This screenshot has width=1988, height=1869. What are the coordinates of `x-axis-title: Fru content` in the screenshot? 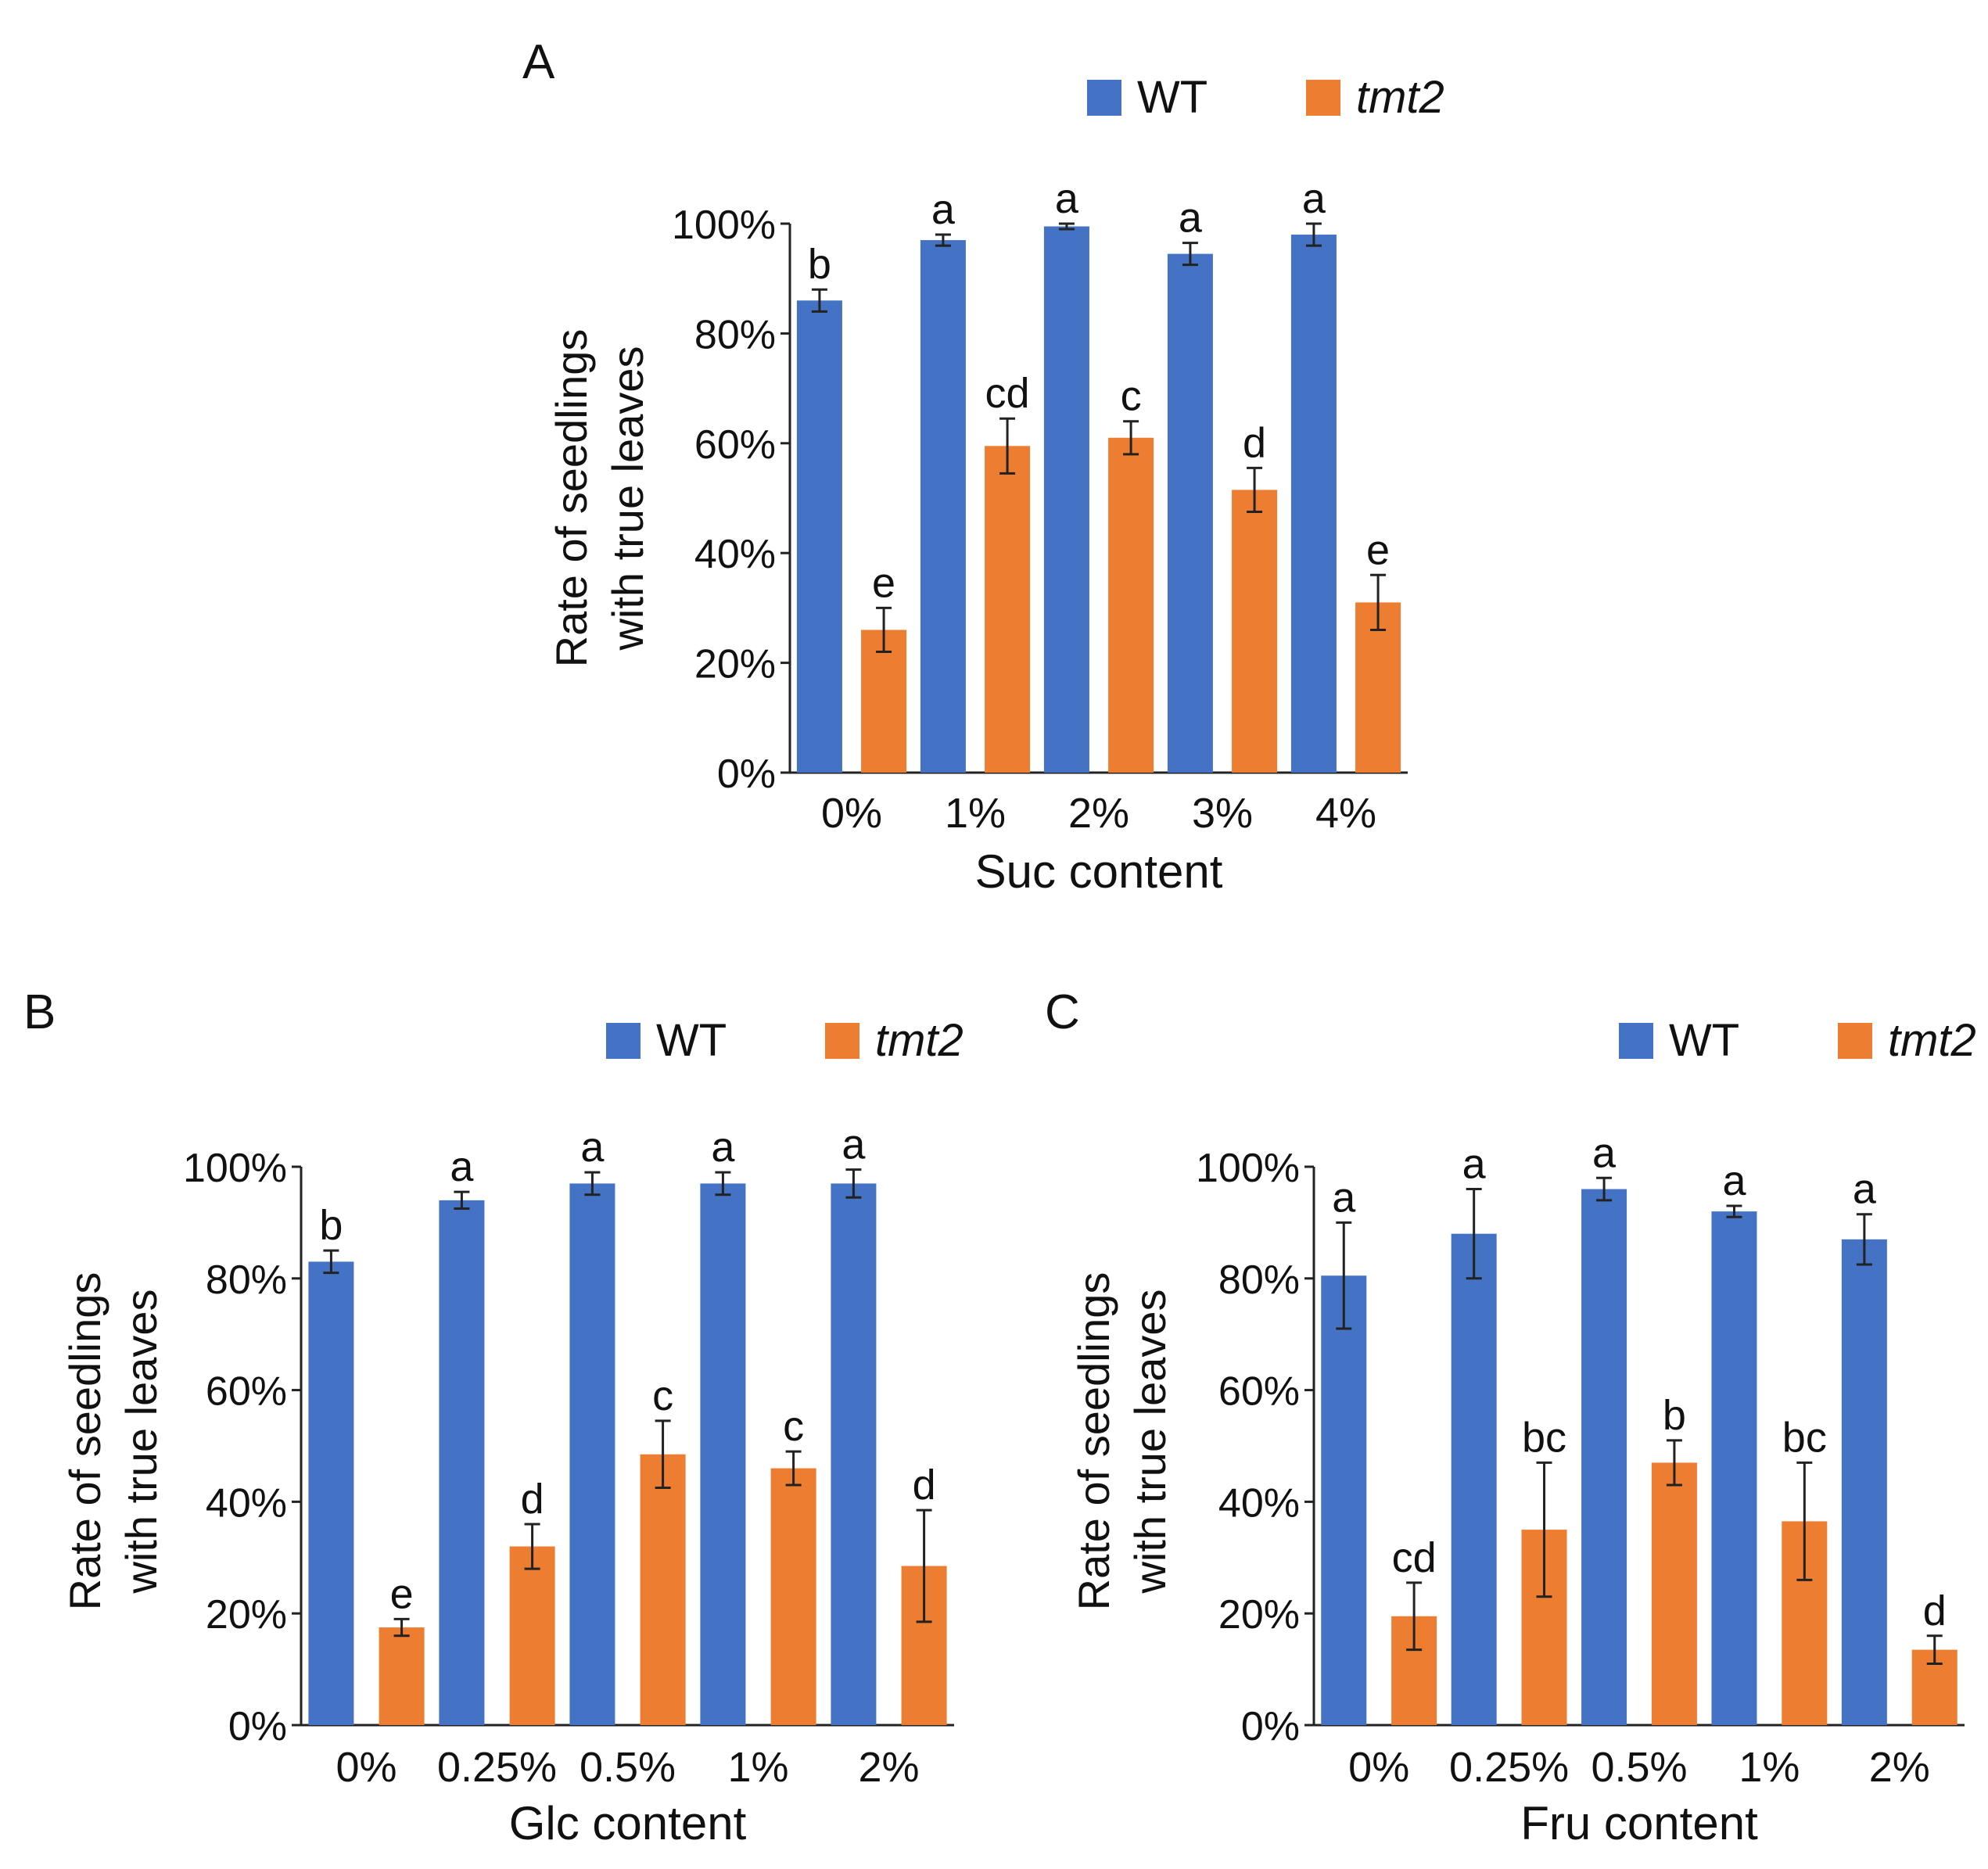 It's located at (1639, 1823).